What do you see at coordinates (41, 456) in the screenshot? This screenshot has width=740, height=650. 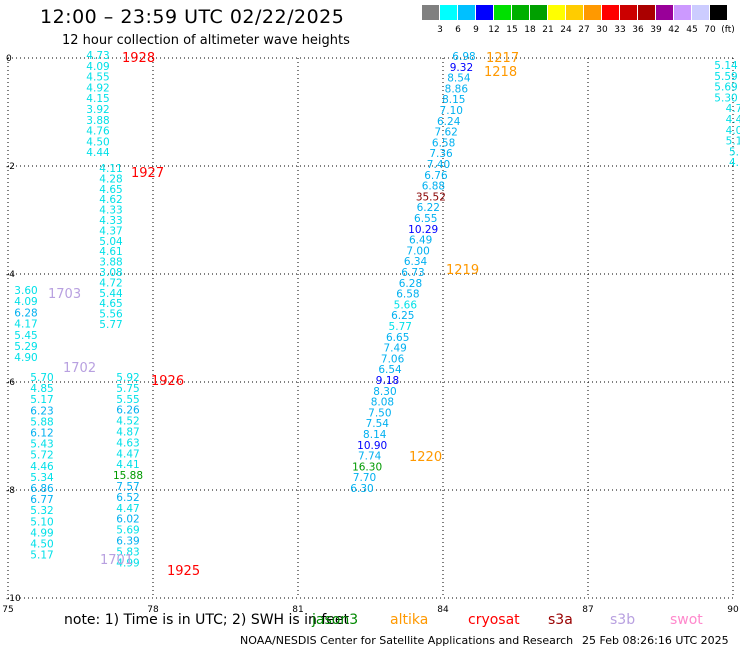 I see `swh-value: 5.72` at bounding box center [41, 456].